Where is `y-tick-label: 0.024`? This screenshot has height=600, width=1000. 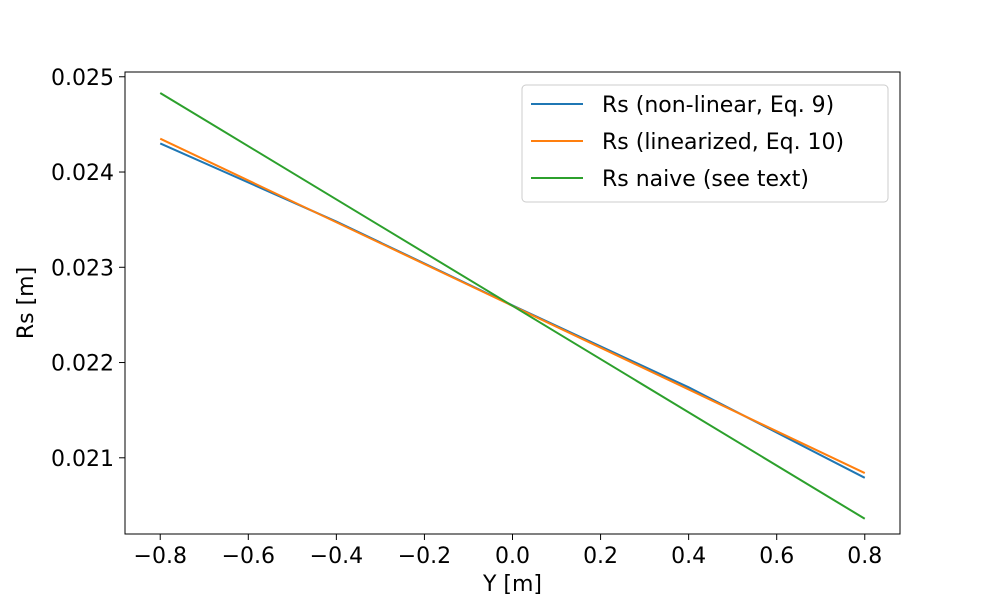
y-tick-label: 0.024 is located at coordinates (82, 173).